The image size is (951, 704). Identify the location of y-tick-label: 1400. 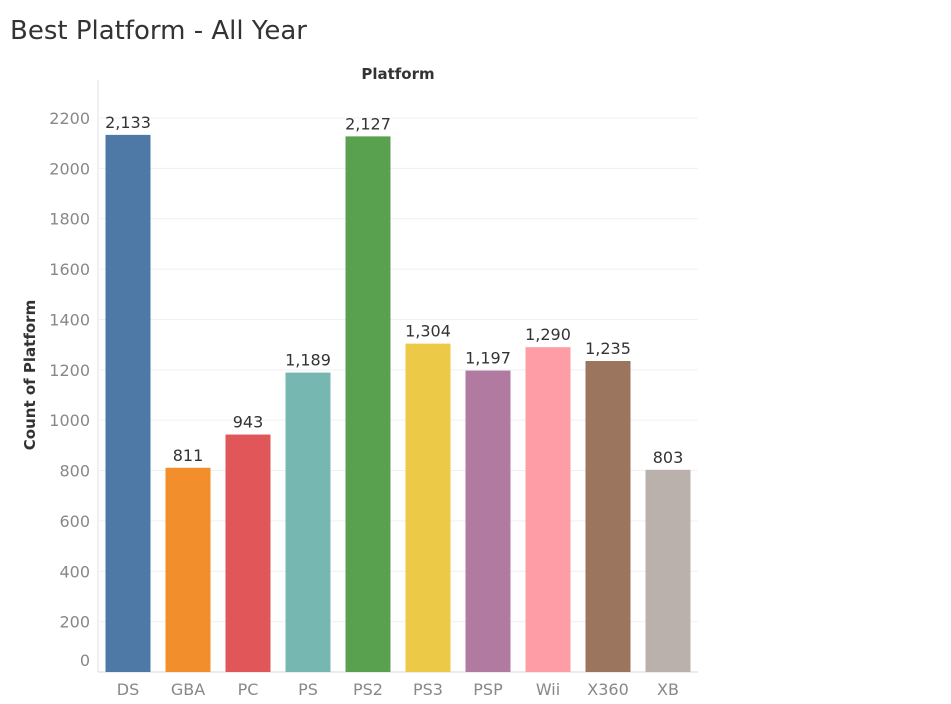
(69, 319).